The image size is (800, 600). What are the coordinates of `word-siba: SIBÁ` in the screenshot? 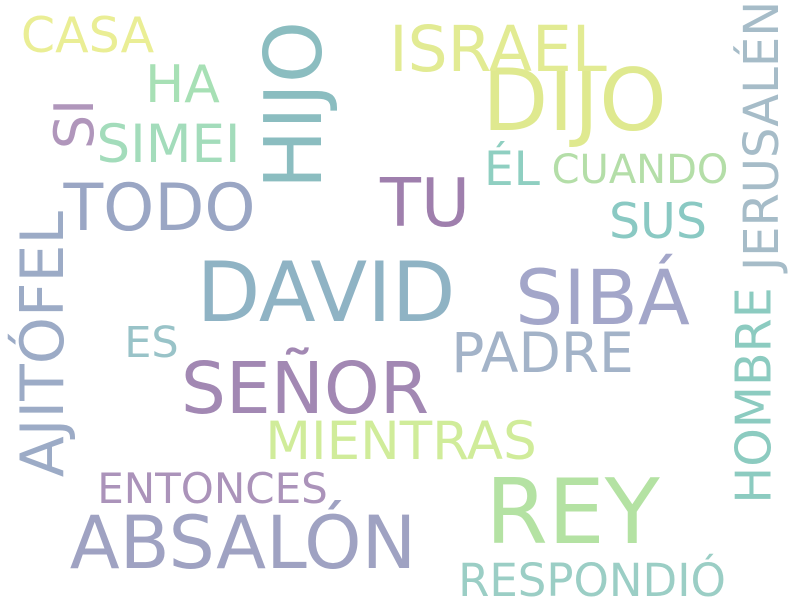 It's located at (602, 297).